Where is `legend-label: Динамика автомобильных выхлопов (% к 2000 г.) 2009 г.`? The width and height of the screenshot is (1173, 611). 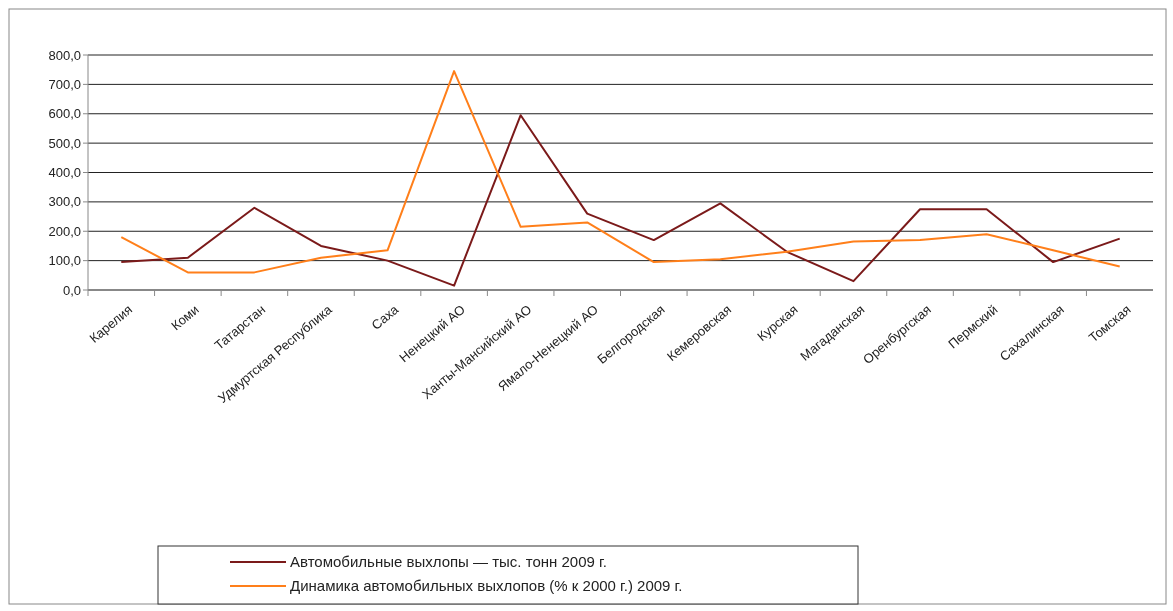
legend-label: Динамика автомобильных выхлопов (% к 2000 г.) 2009 г. is located at coordinates (486, 586).